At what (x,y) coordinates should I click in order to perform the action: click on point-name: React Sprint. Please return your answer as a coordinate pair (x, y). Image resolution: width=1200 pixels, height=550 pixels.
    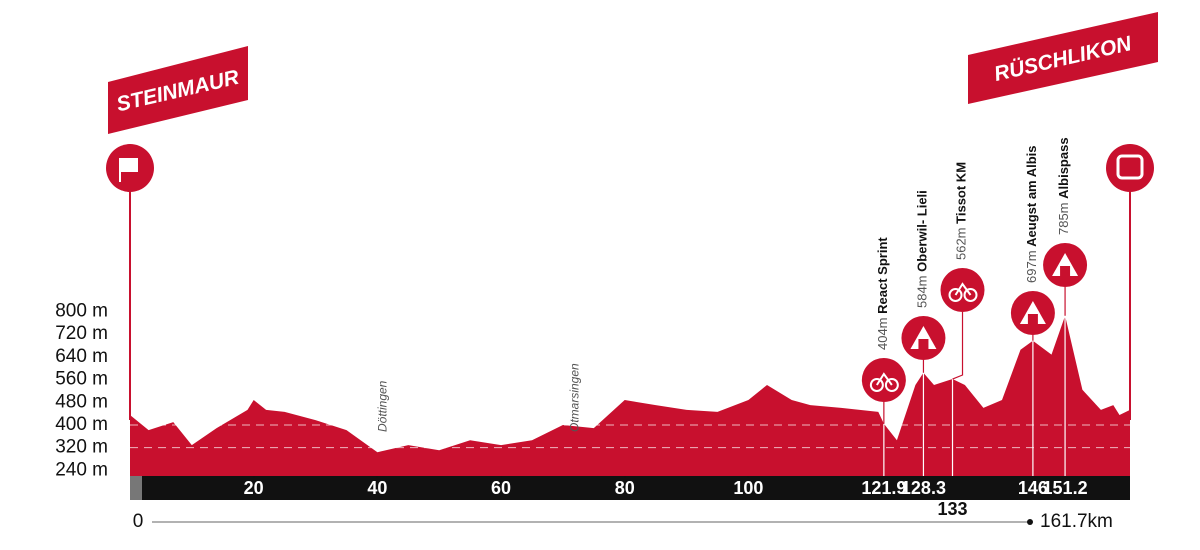
    Looking at the image, I should click on (882, 275).